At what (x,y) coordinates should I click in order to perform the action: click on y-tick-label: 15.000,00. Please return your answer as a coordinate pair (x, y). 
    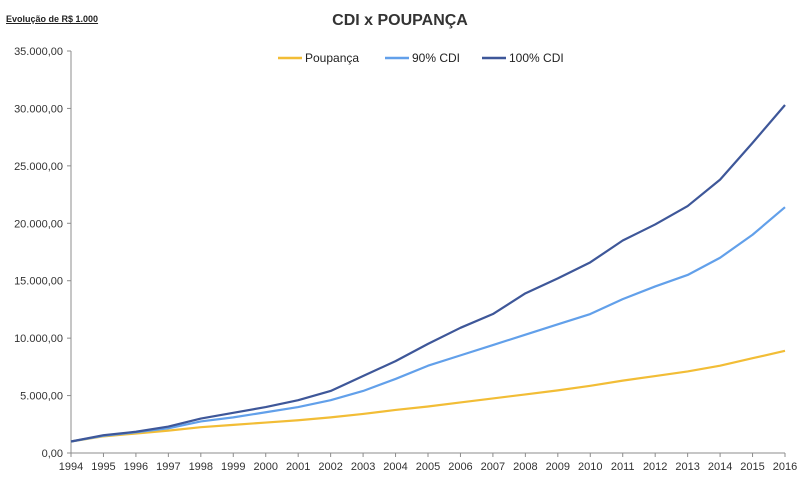
    Looking at the image, I should click on (38, 282).